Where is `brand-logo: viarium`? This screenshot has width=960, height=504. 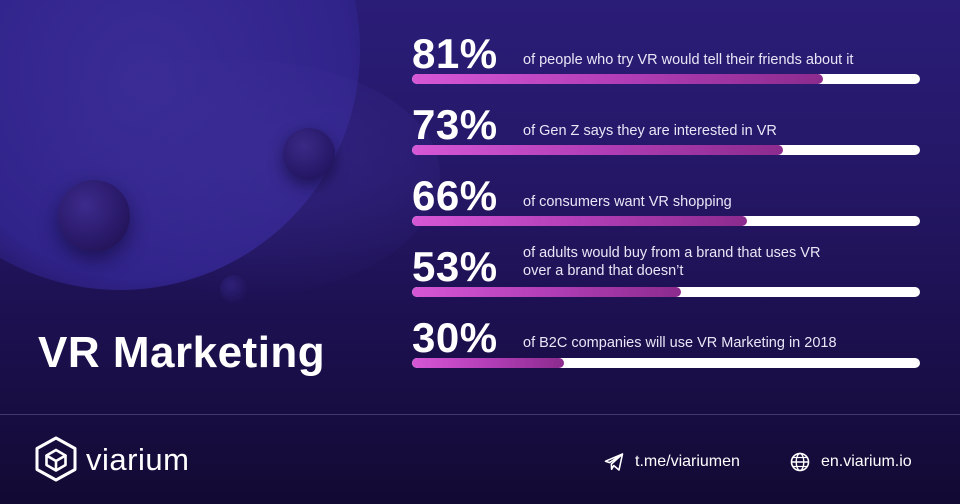 brand-logo: viarium is located at coordinates (134, 459).